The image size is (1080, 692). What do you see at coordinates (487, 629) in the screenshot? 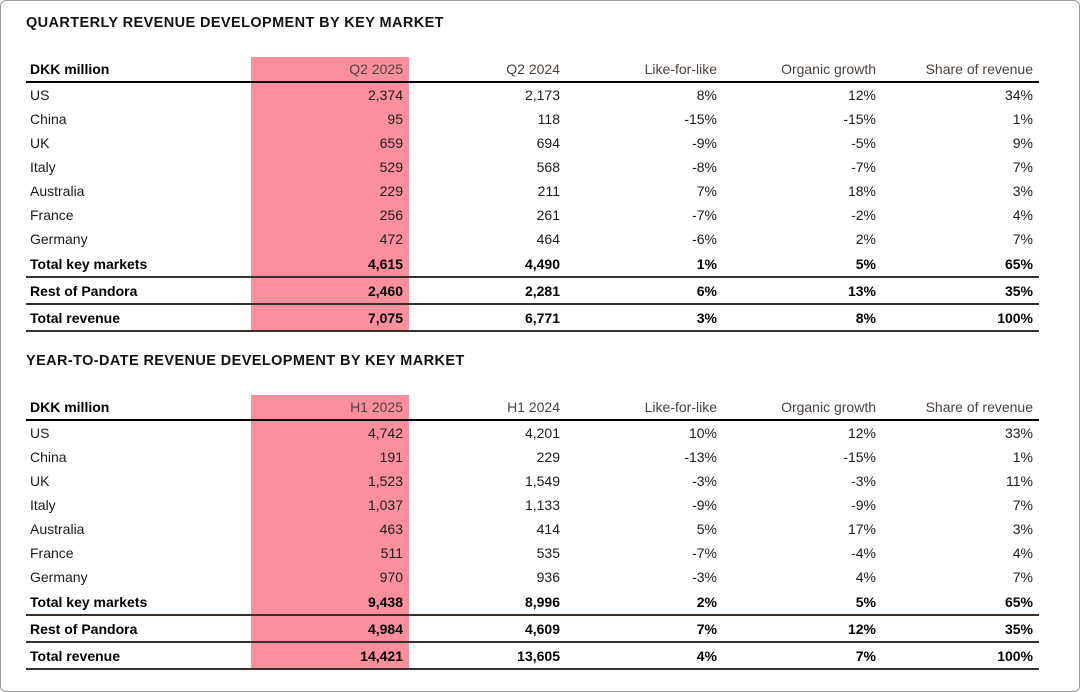
I see `value-cell: 4,609` at bounding box center [487, 629].